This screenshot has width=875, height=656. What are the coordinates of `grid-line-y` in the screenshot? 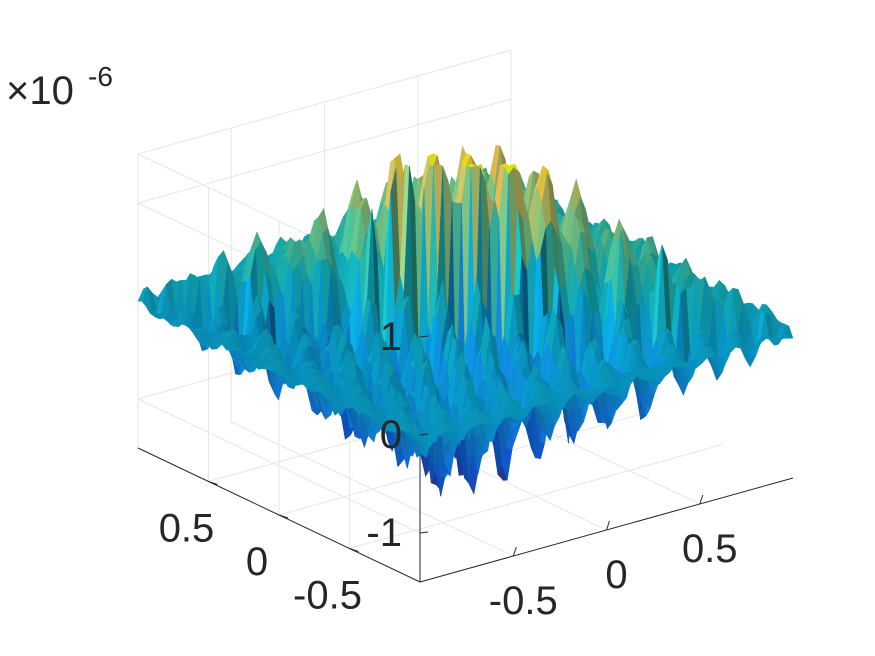 It's located at (536, 496).